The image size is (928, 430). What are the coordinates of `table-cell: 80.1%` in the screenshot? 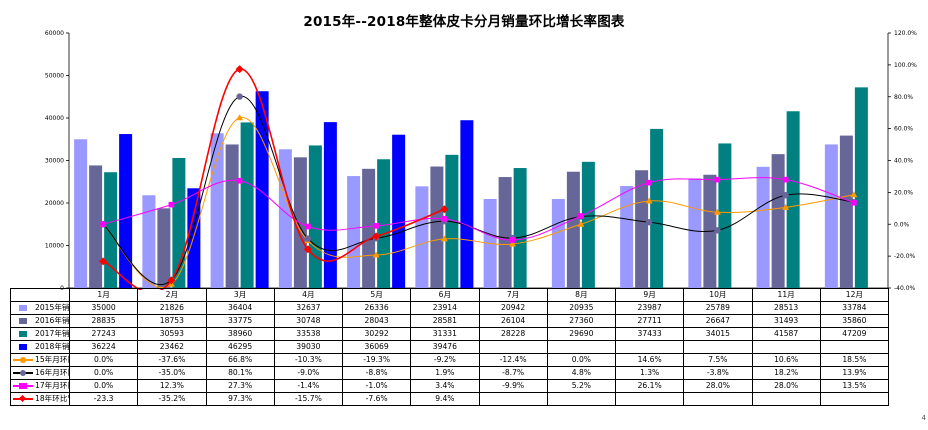 It's located at (240, 373).